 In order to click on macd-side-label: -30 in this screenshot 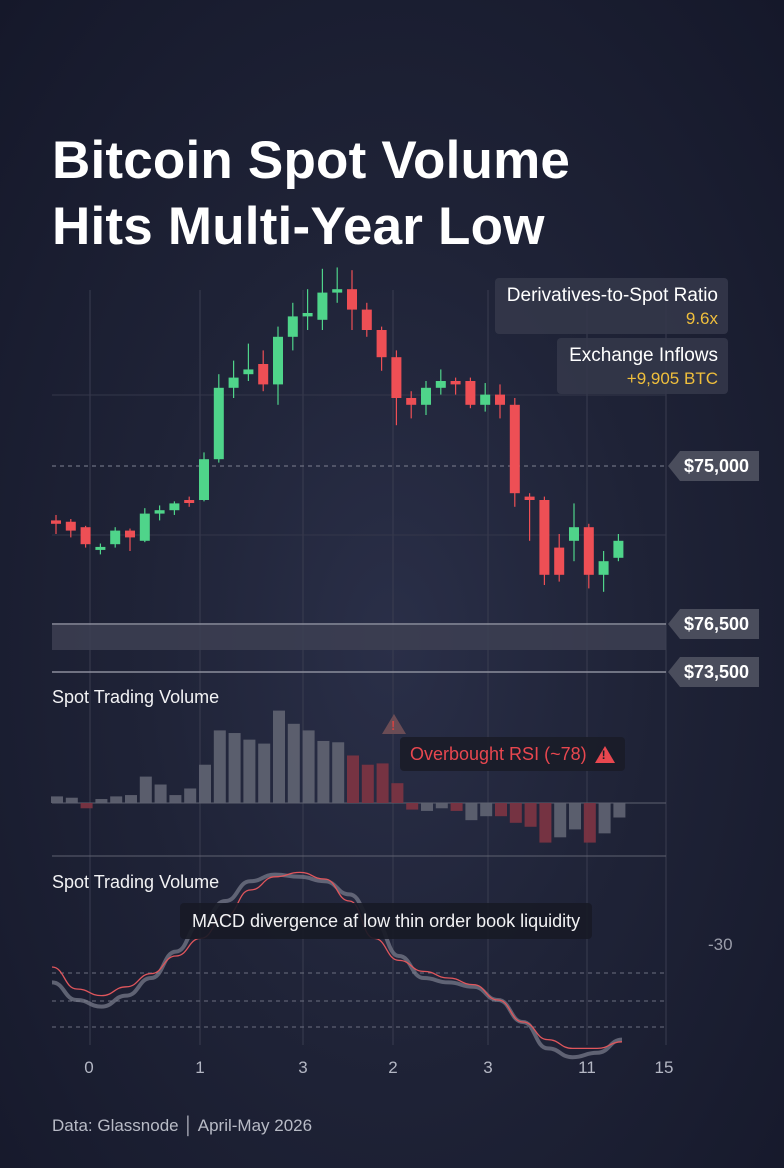, I will do `click(720, 944)`.